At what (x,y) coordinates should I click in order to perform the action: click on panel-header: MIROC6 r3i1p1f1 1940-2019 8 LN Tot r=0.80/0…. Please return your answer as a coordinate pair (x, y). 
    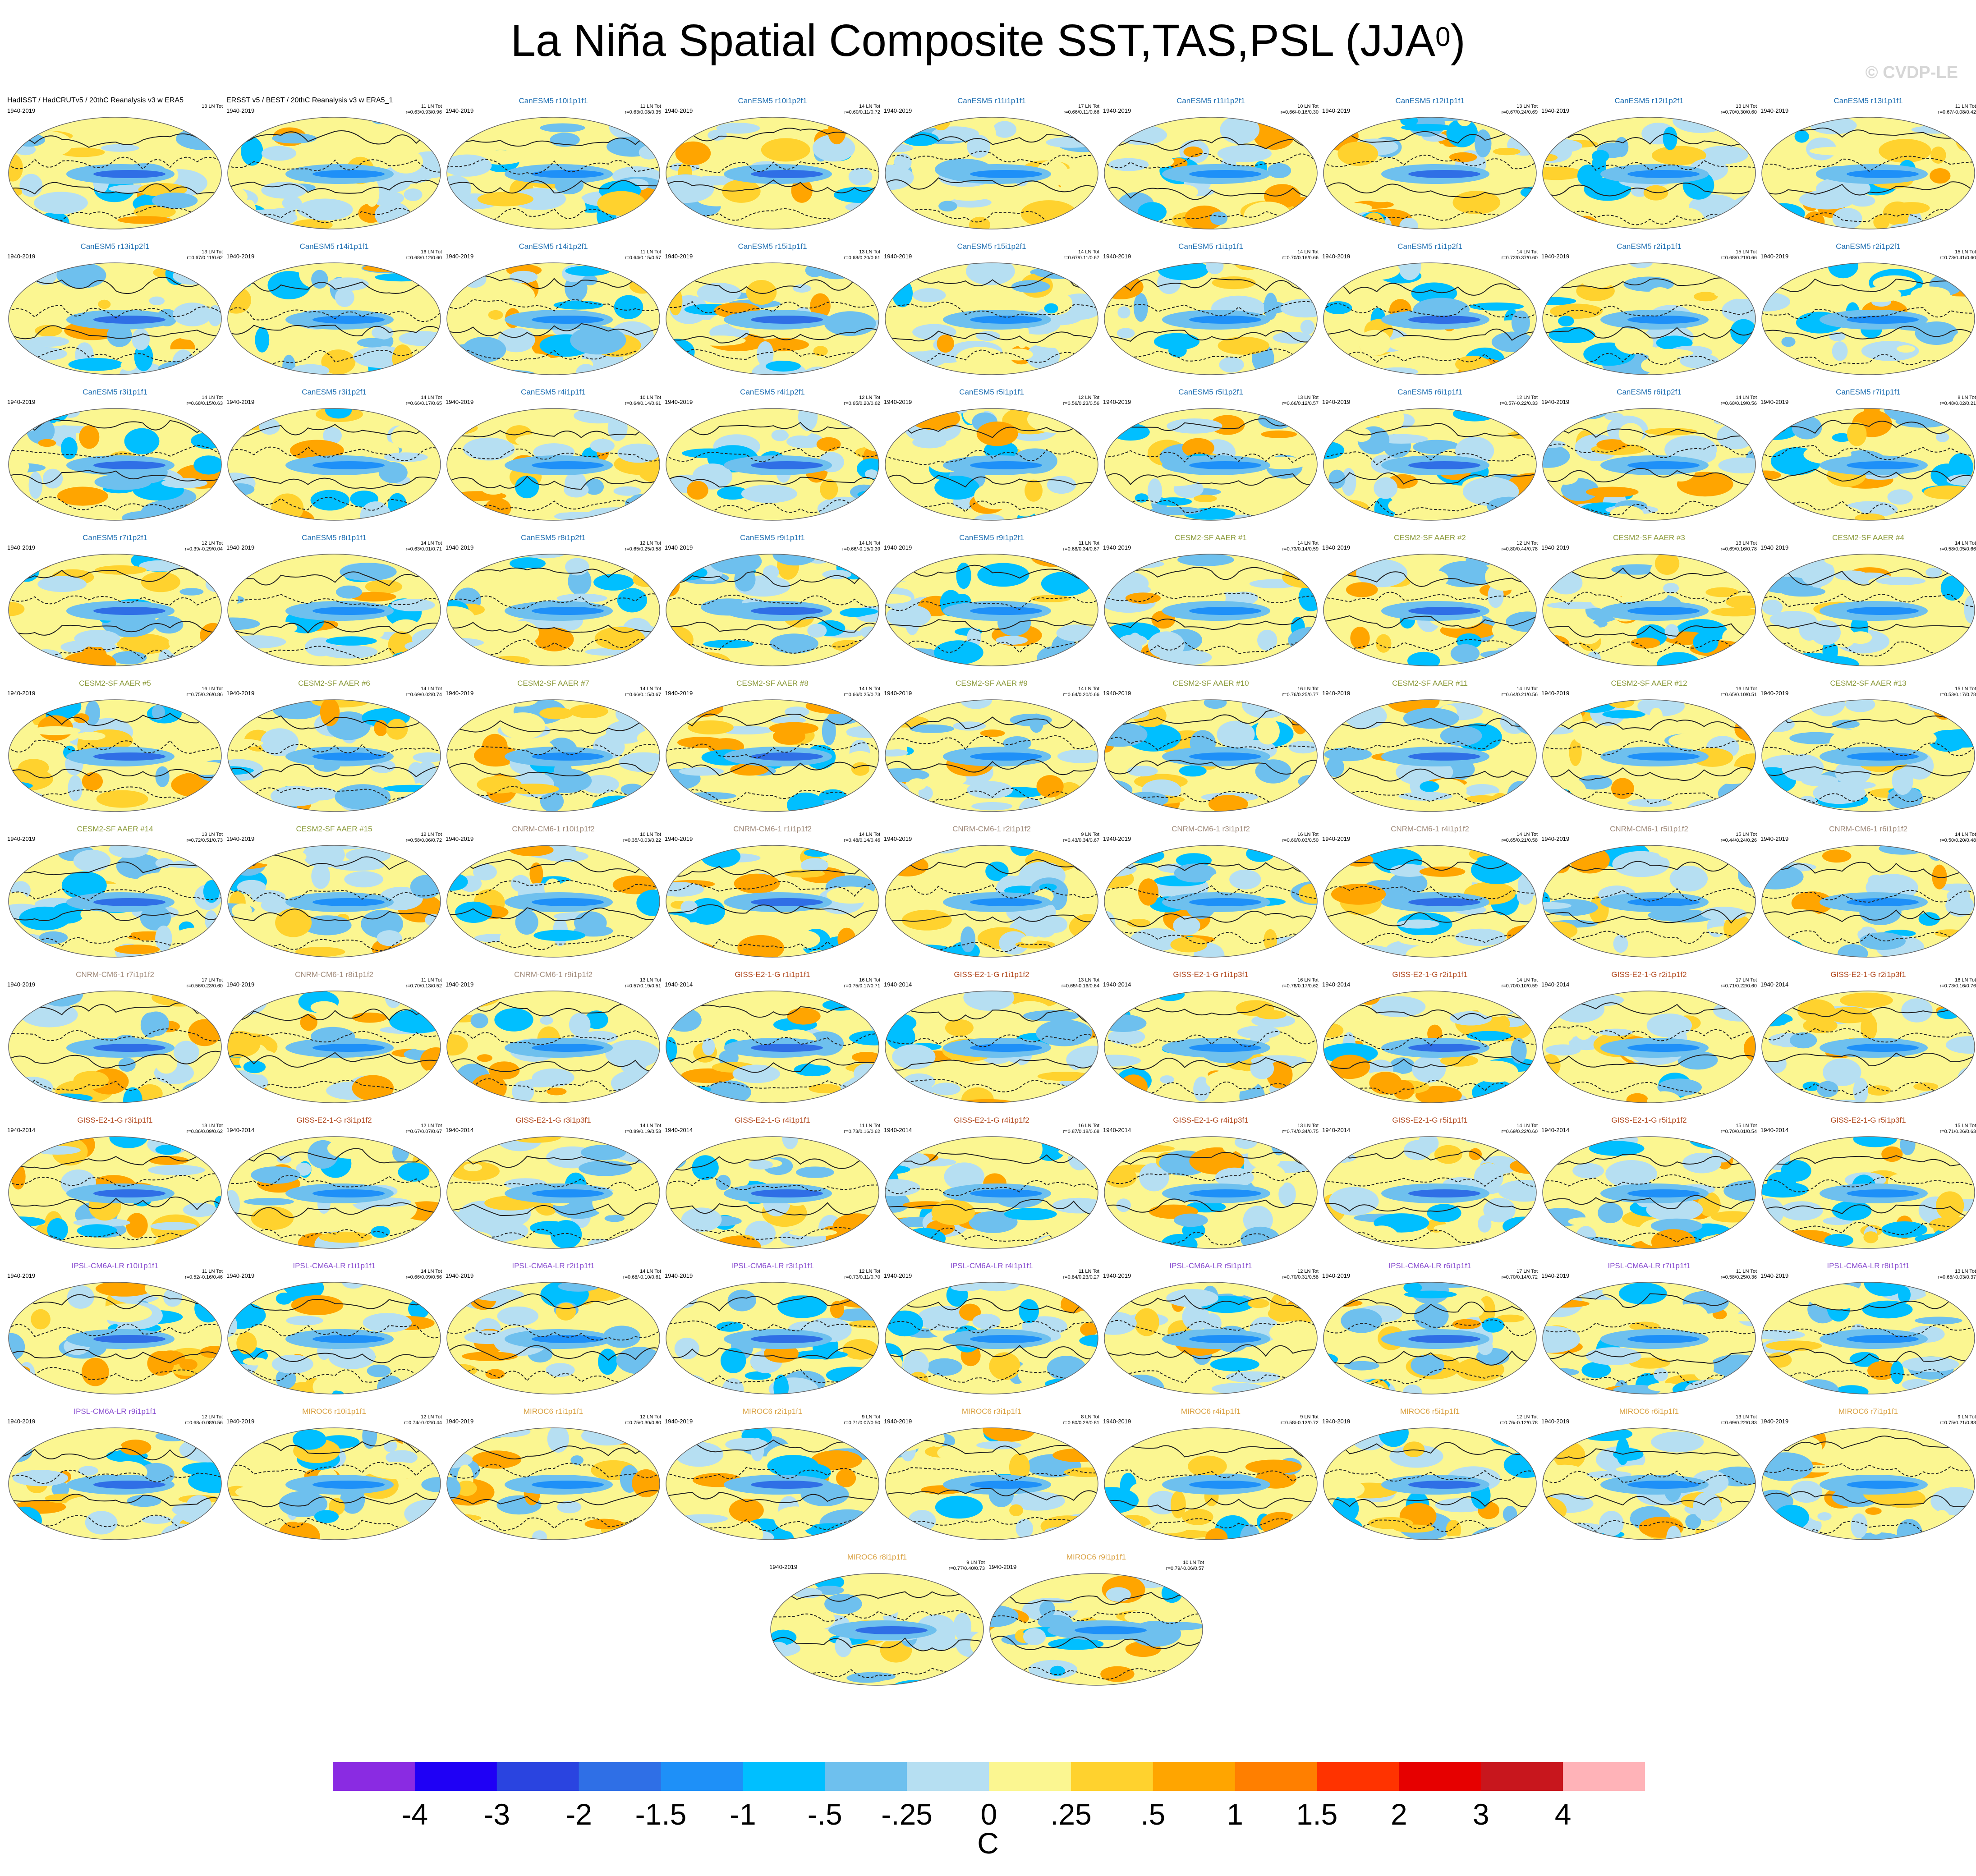
    Looking at the image, I should click on (992, 1418).